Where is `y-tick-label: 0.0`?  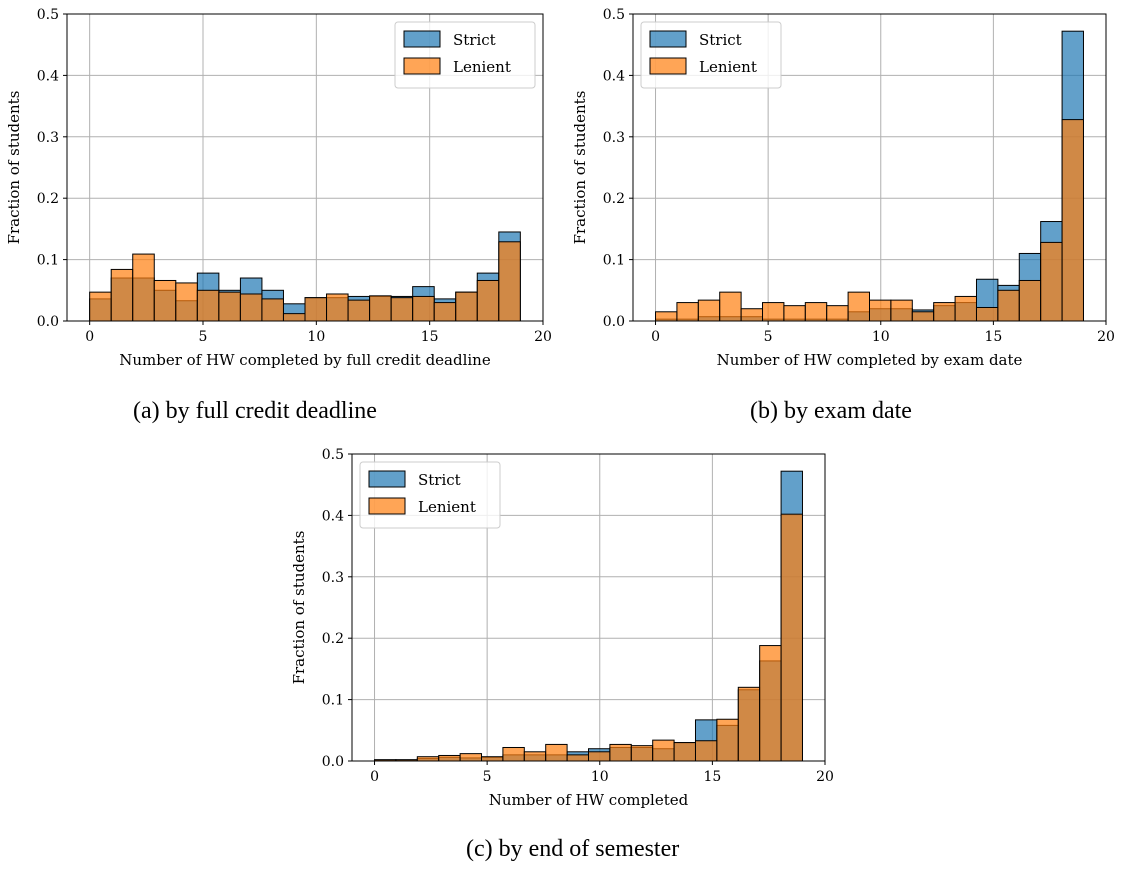
y-tick-label: 0.0 is located at coordinates (48, 322).